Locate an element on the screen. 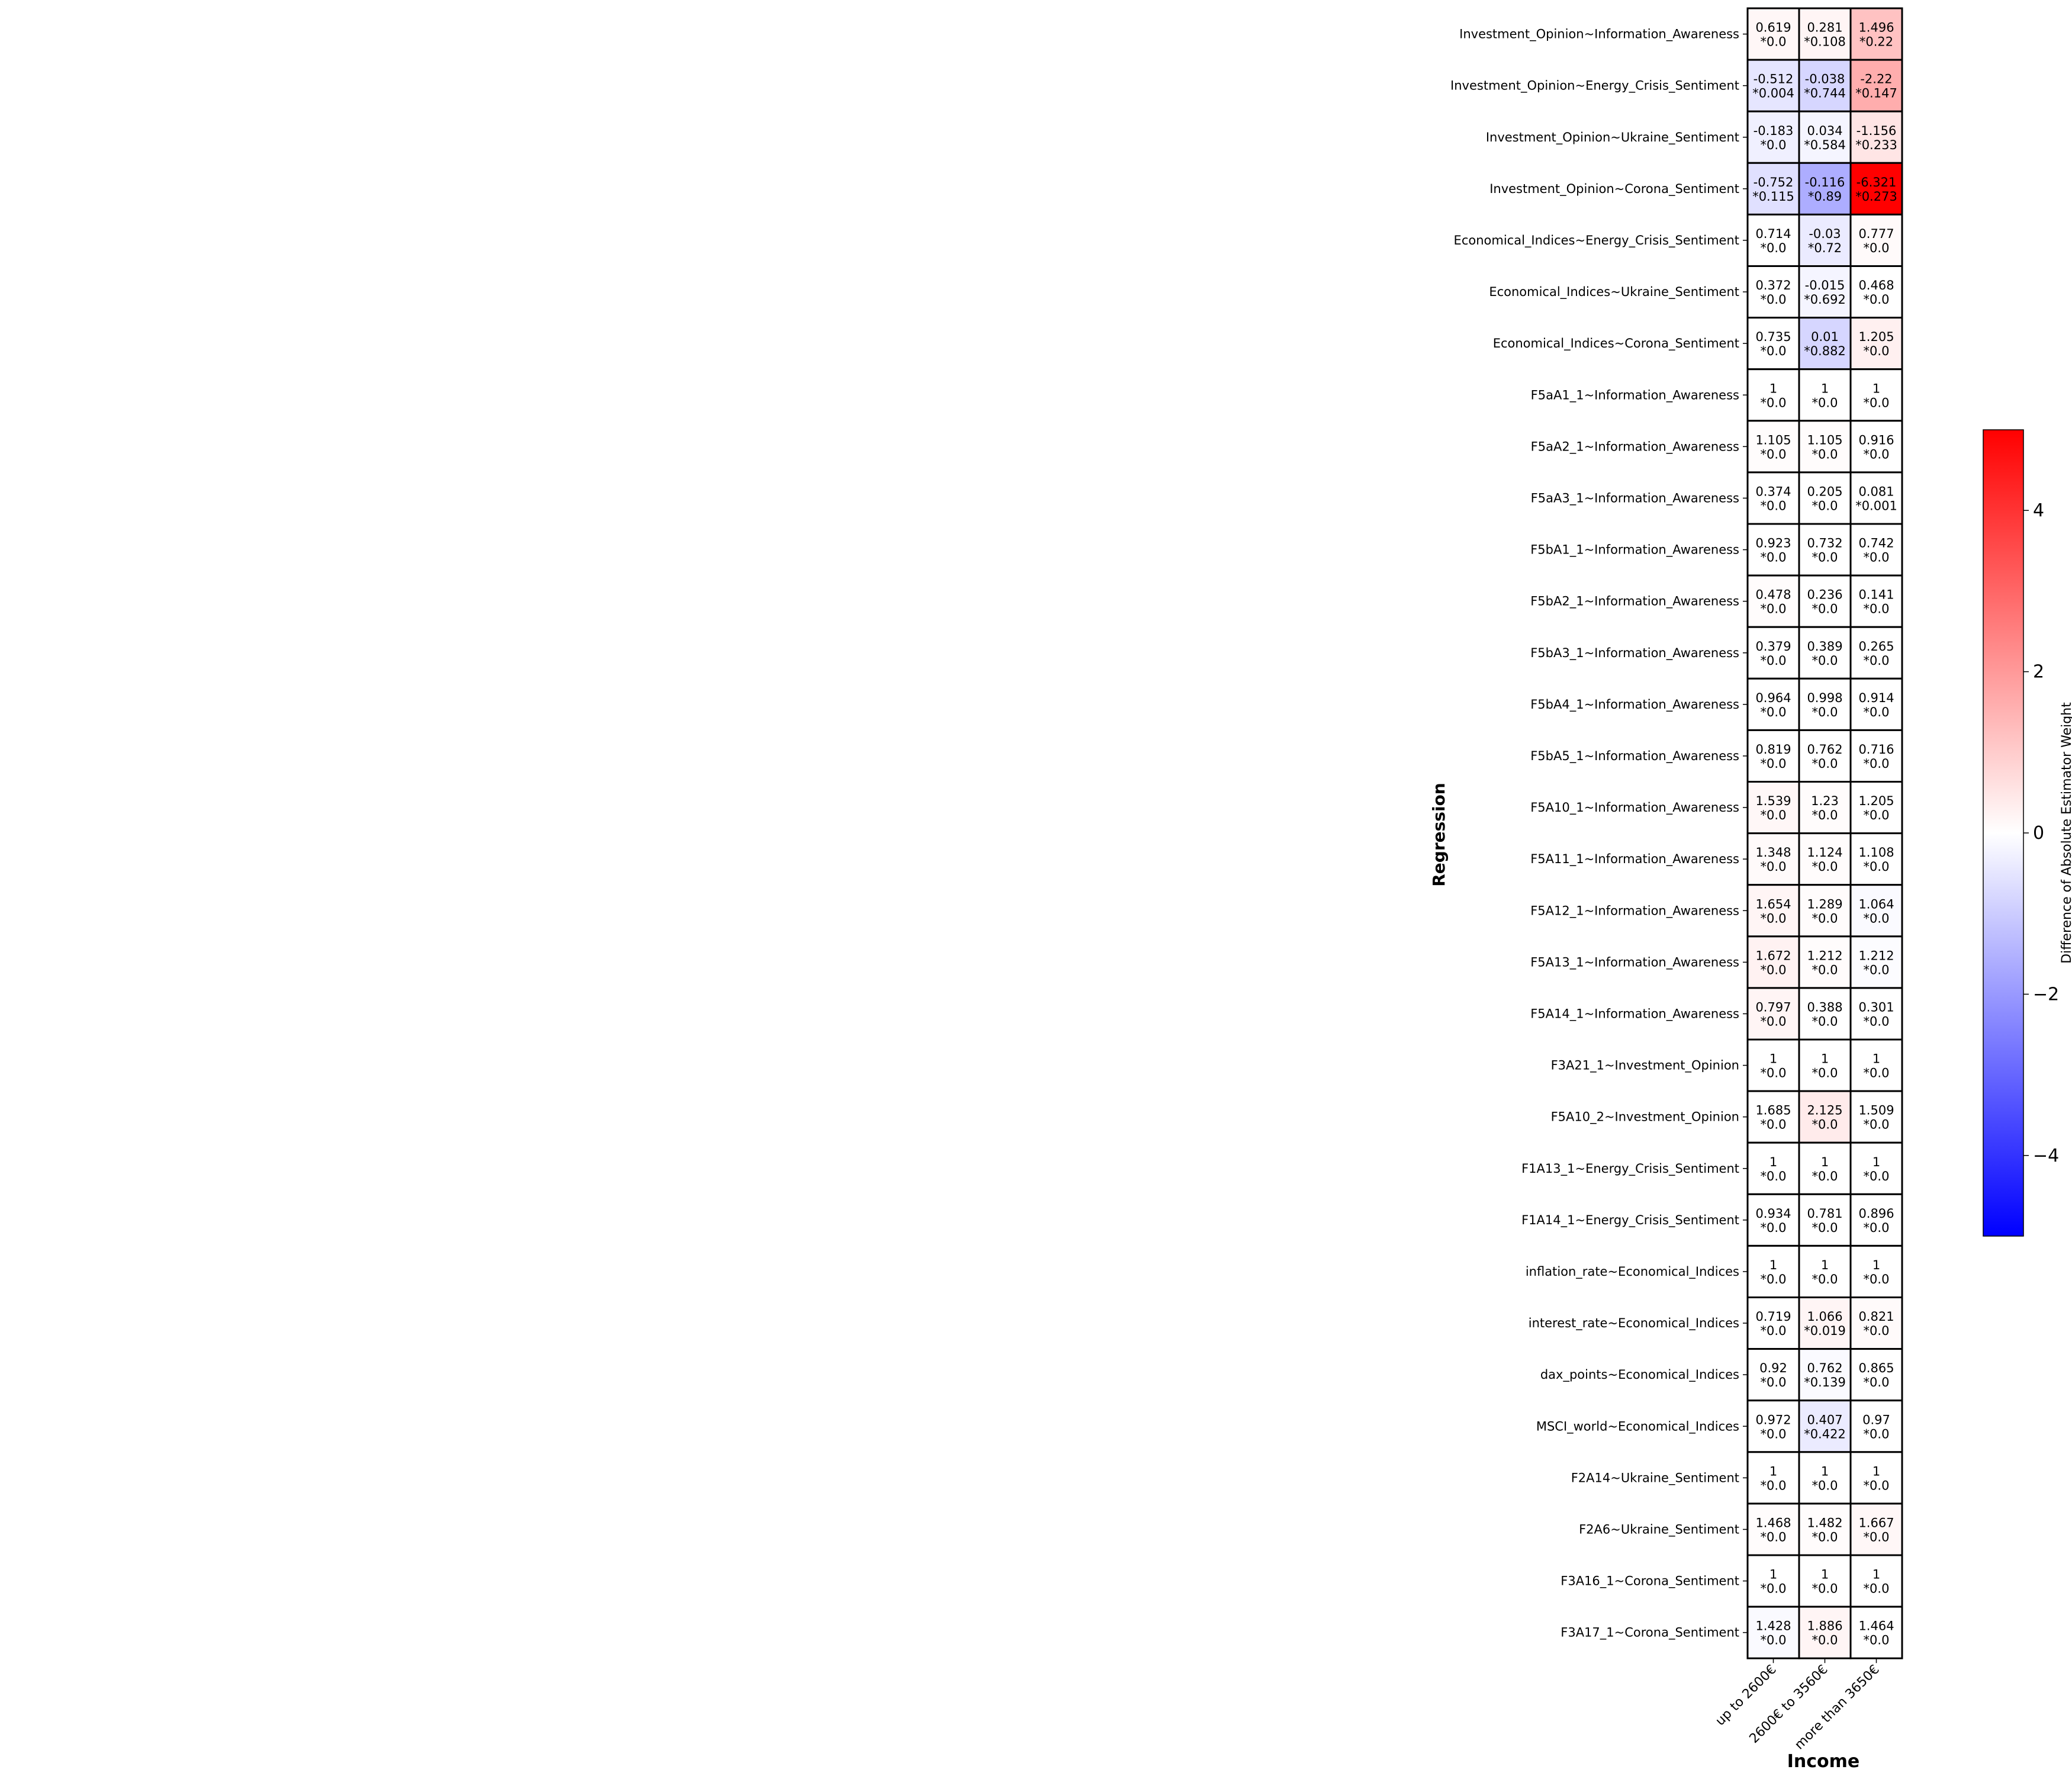 The height and width of the screenshot is (1776, 2072). colorbar-gradient is located at coordinates (2003, 833).